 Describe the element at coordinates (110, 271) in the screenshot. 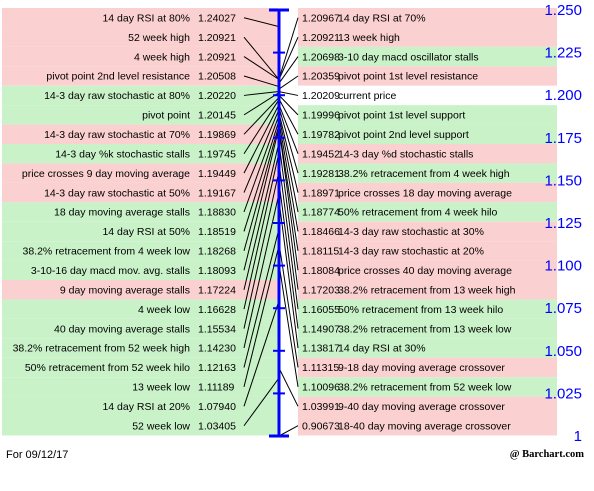

I see `left-row-label: 3-10-16 day macd mov. avg. stalls` at that location.